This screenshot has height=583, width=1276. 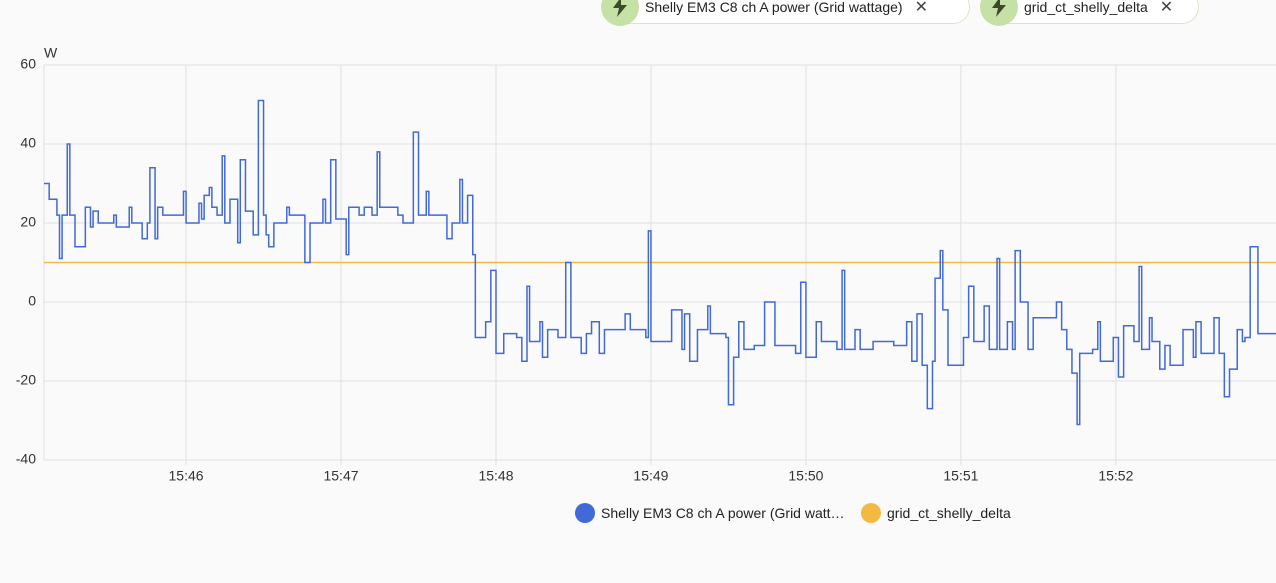 What do you see at coordinates (495, 476) in the screenshot?
I see `x-tick-label: 15:48` at bounding box center [495, 476].